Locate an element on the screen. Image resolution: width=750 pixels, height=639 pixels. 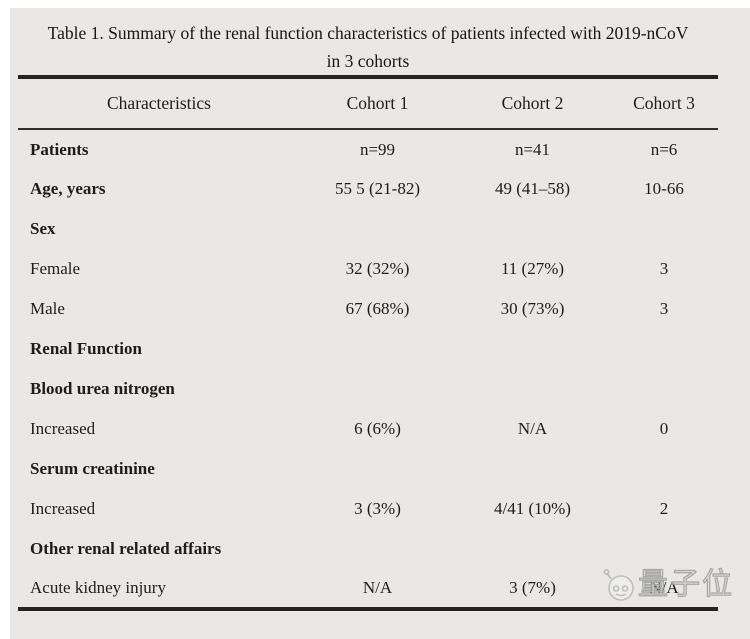
table-row-bun-increased: Increased 6 (6%) N/A 0 is located at coordinates (368, 429).